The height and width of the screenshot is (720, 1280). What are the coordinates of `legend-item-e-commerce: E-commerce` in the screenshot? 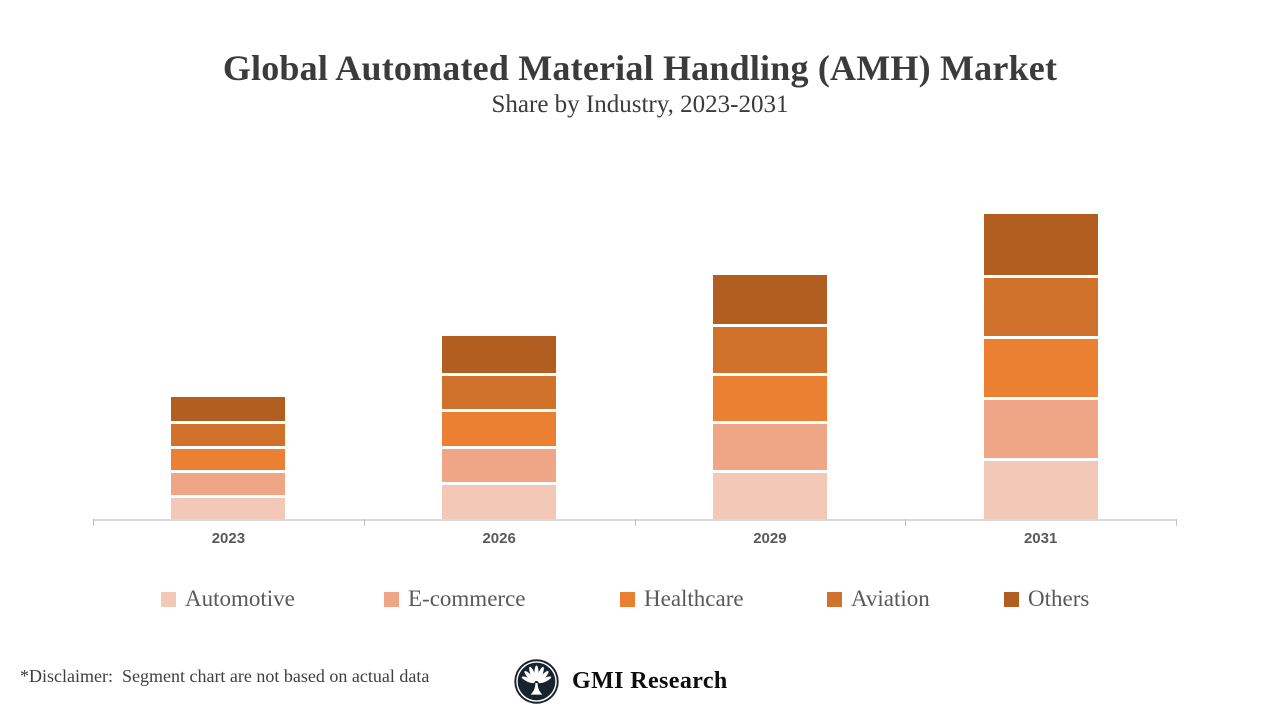 It's located at (454, 599).